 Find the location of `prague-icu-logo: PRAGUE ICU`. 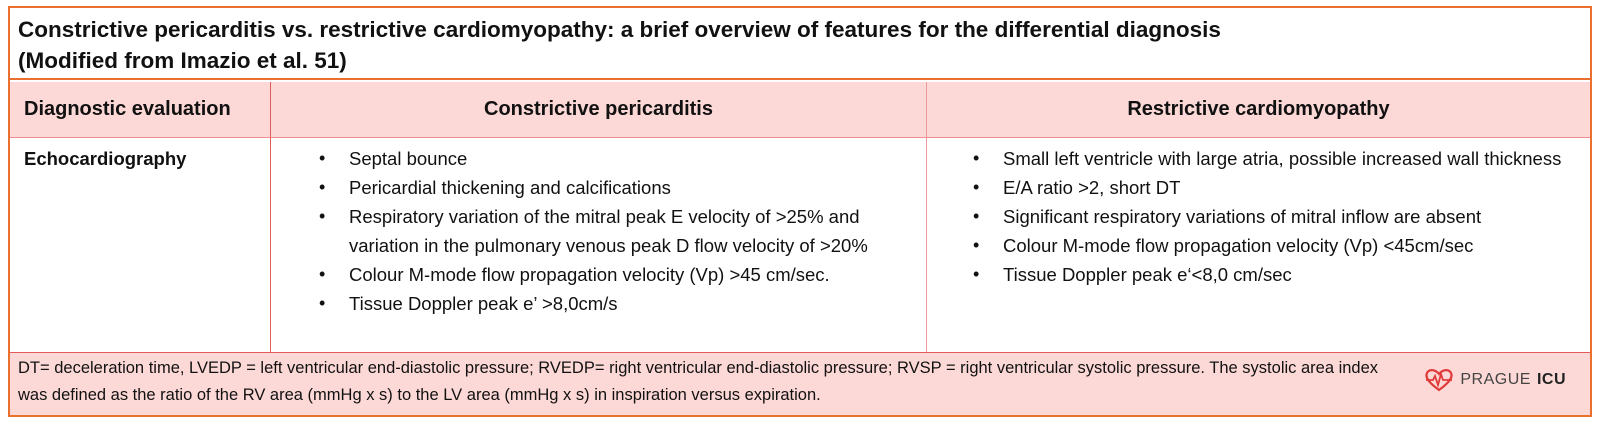

prague-icu-logo: PRAGUE ICU is located at coordinates (1495, 379).